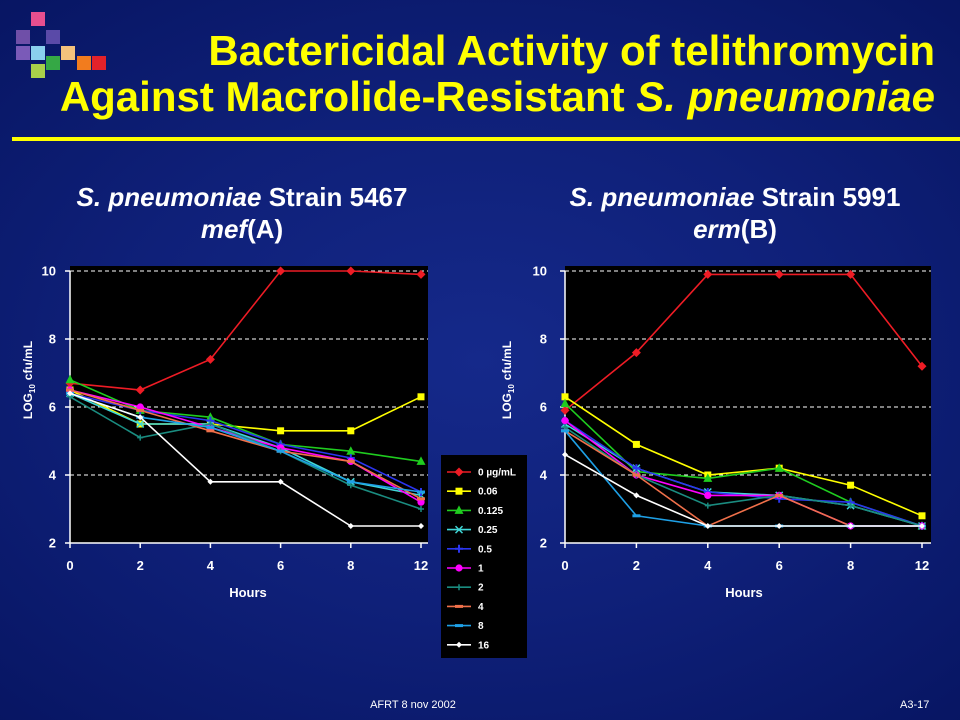 This screenshot has width=960, height=720. Describe the element at coordinates (475, 511) in the screenshot. I see `legend-entry-0.125: 0.125` at that location.